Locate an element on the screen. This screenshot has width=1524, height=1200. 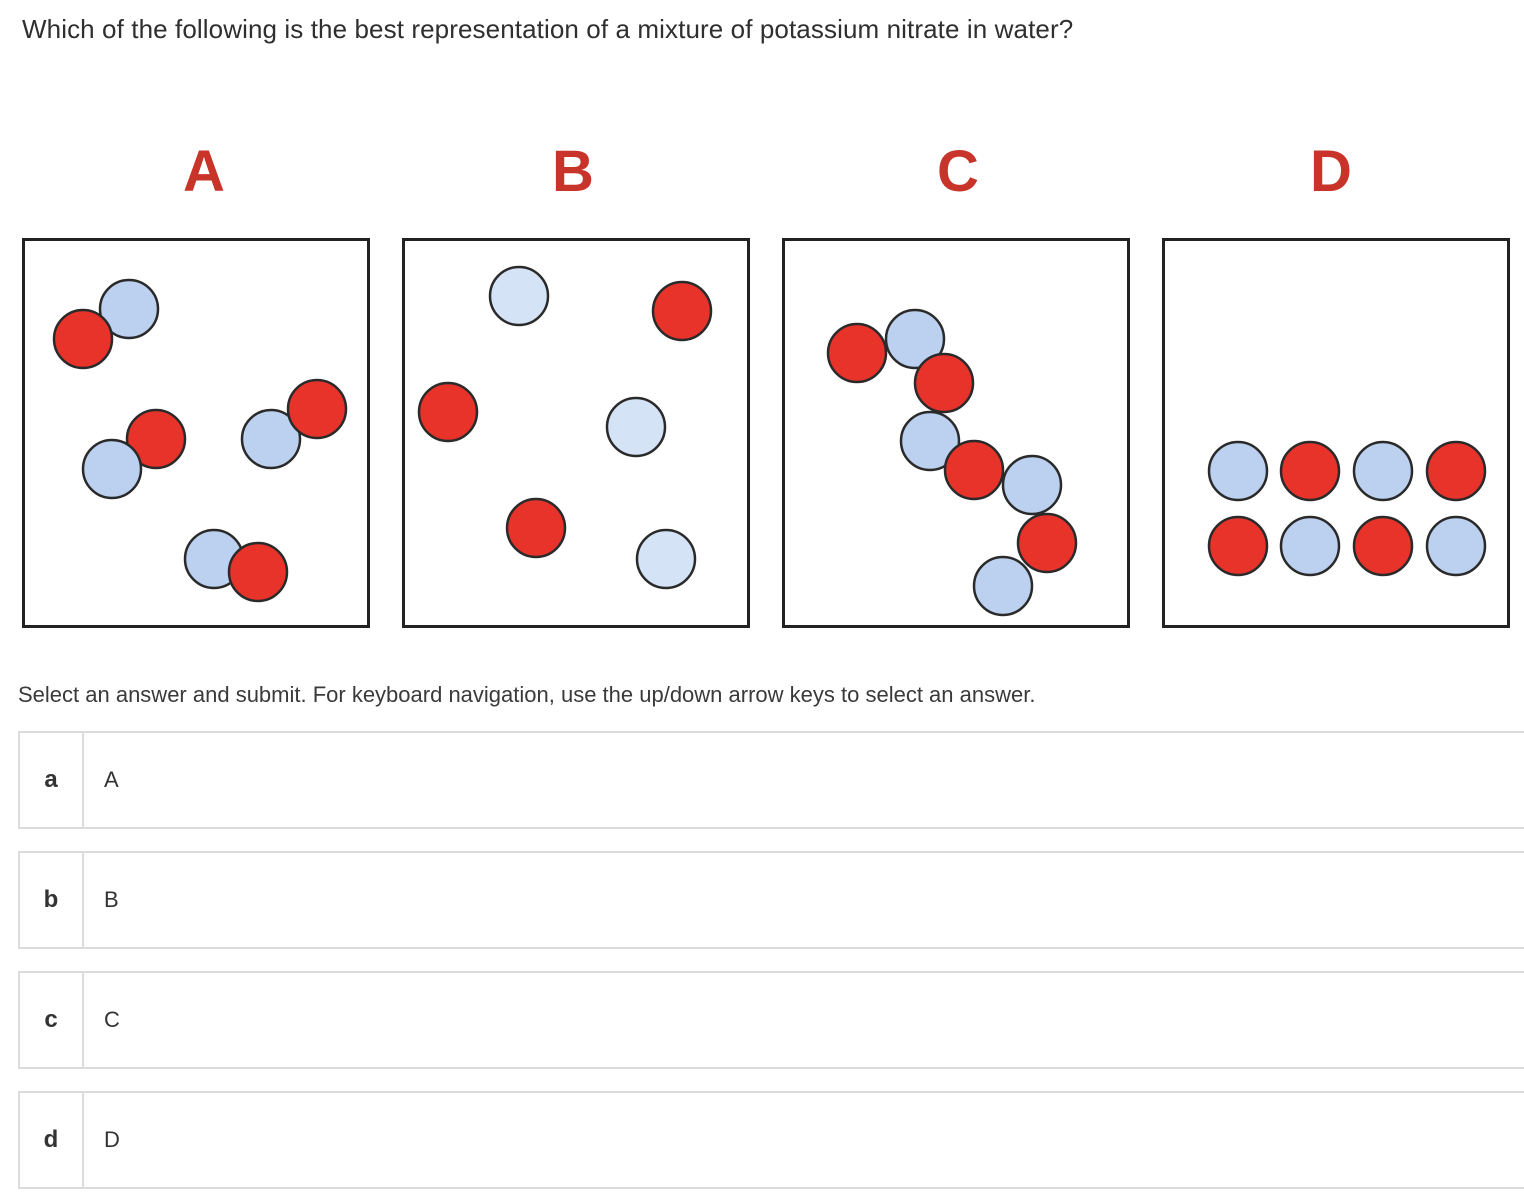
panel-box-a is located at coordinates (196, 433).